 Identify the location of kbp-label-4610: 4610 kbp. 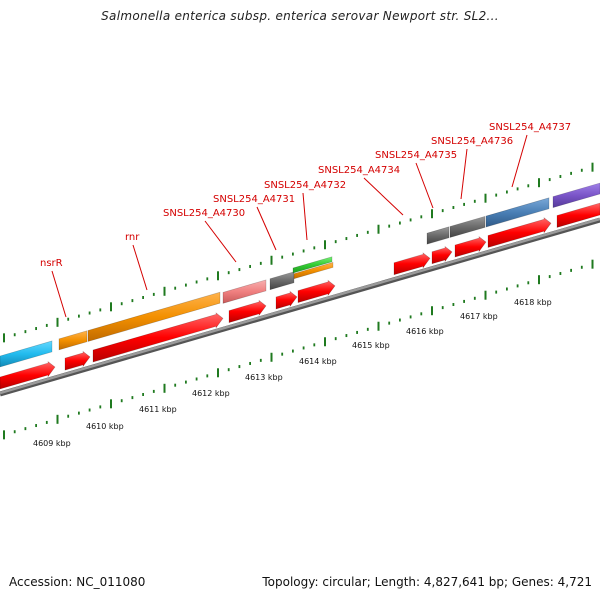
(105, 426).